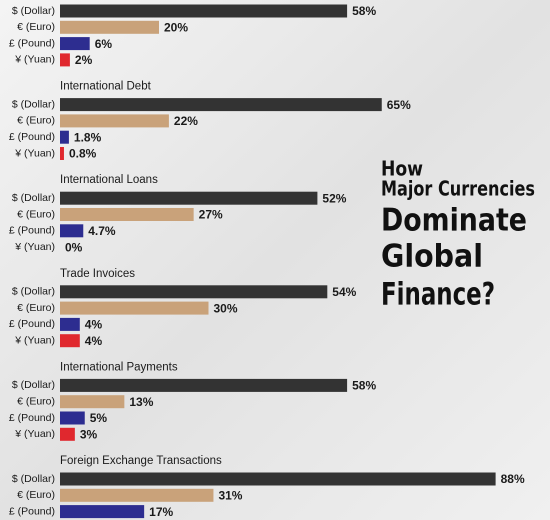 This screenshot has width=550, height=520. Describe the element at coordinates (402, 169) in the screenshot. I see `heading-line: How` at that location.